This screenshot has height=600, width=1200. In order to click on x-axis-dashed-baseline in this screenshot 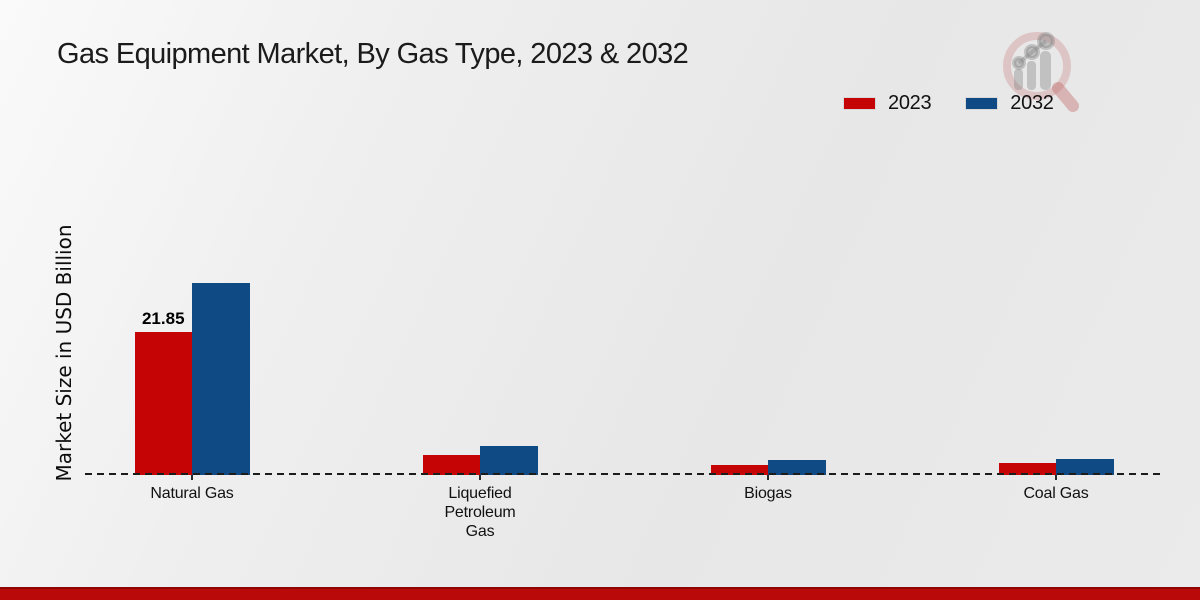, I will do `click(624, 474)`.